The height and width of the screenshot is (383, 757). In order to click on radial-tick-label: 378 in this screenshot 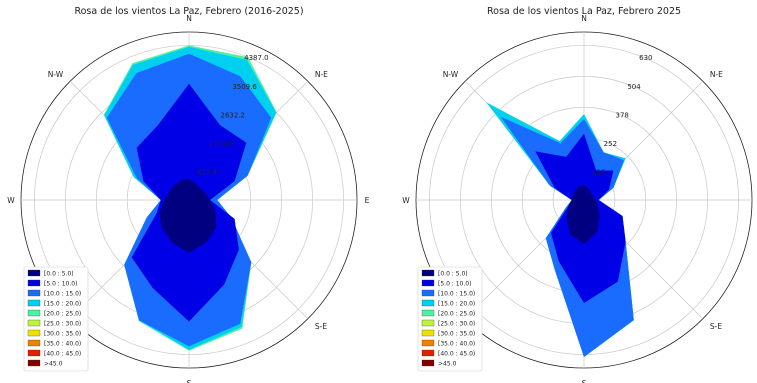, I will do `click(621, 115)`.